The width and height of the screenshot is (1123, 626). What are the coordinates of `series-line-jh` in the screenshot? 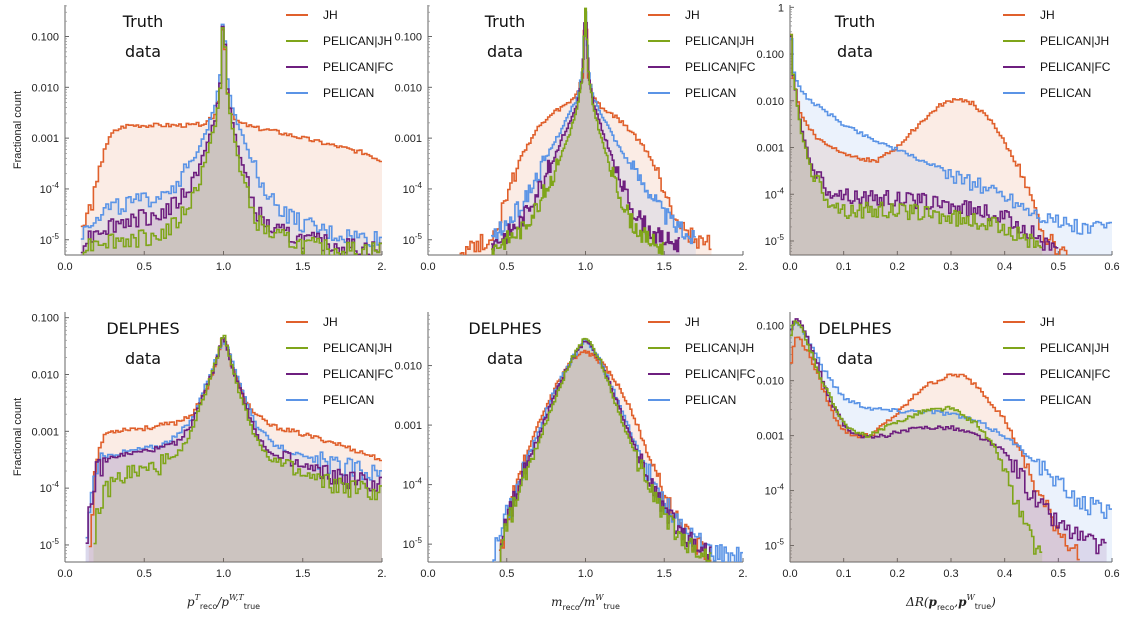 It's located at (929, 144).